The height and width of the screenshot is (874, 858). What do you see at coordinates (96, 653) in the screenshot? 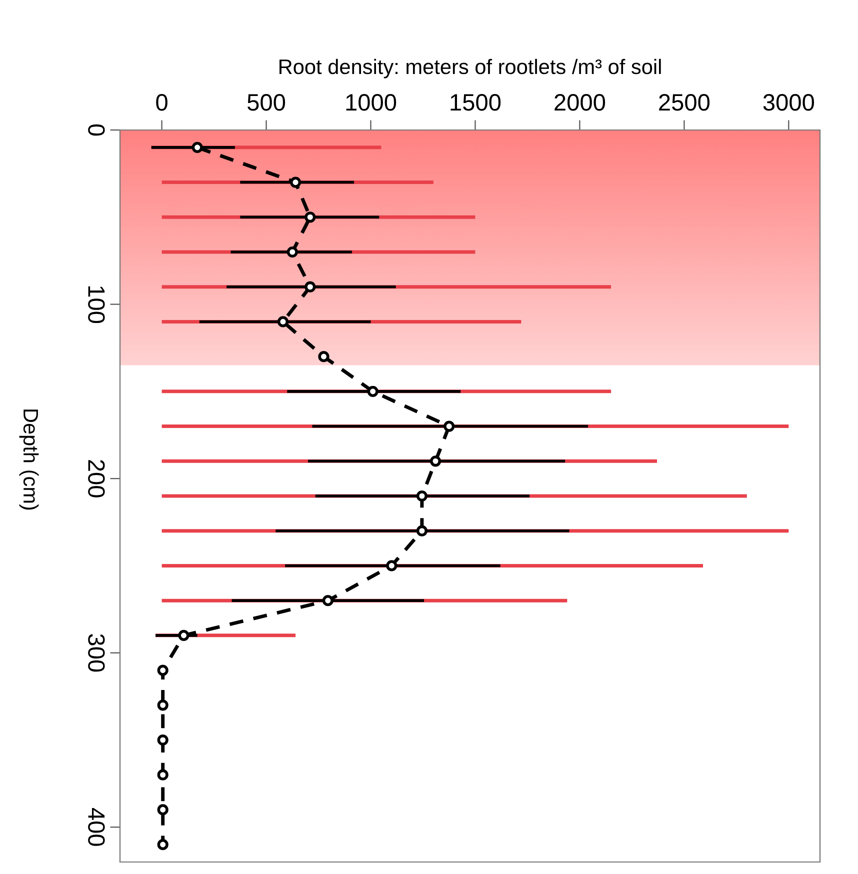
I see `y-tick-label: 300` at bounding box center [96, 653].